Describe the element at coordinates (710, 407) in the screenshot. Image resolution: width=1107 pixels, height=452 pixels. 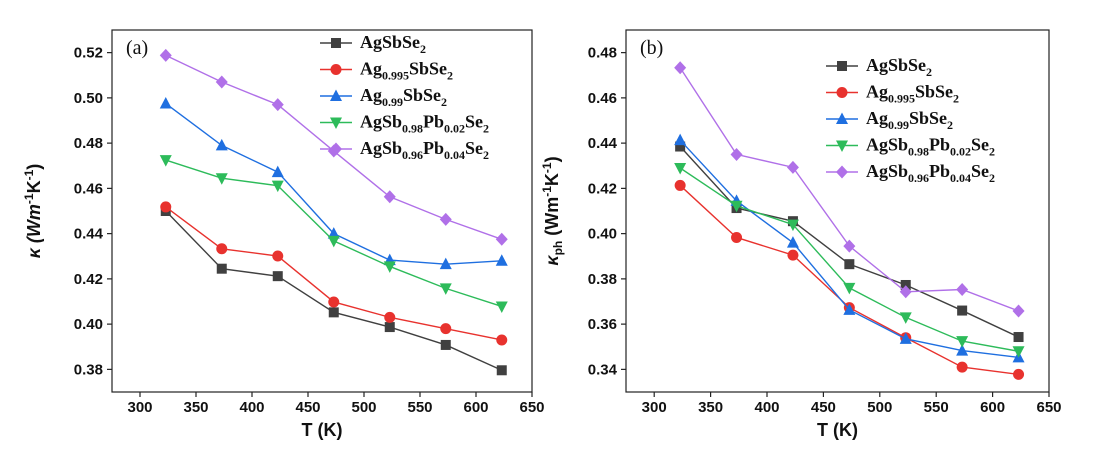
I see `x-tick-label: 350` at that location.